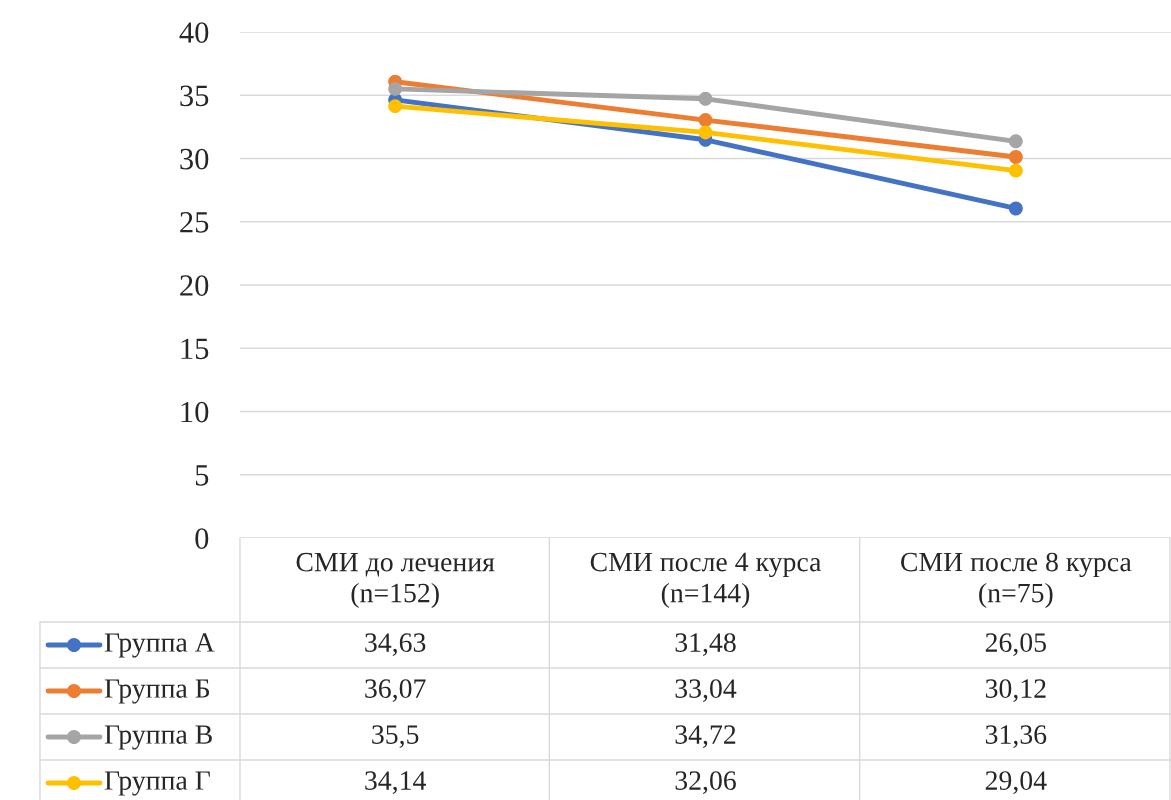 The image size is (1171, 800). Describe the element at coordinates (706, 580) in the screenshot. I see `x-tick-label: СМИ после 4 курса (n=144)` at that location.